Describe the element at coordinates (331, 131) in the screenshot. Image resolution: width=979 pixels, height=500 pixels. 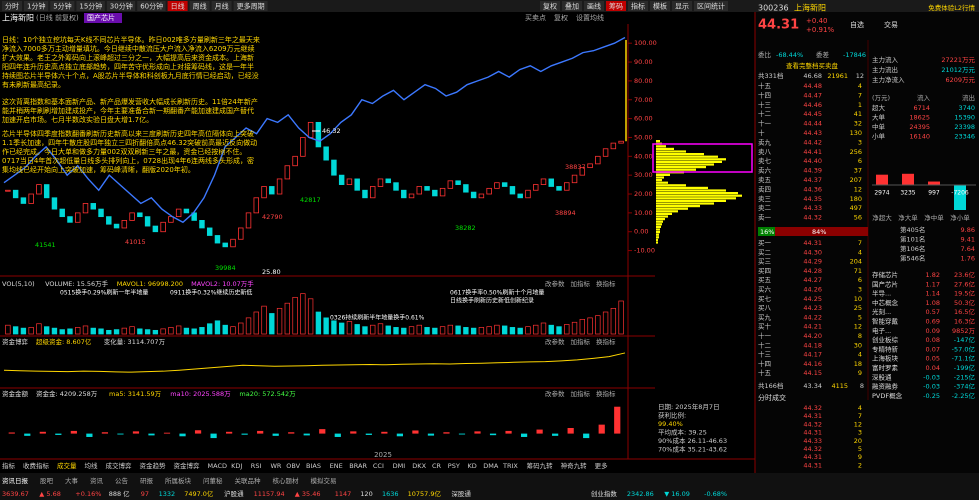
I see `price-note: 46.32` at that location.